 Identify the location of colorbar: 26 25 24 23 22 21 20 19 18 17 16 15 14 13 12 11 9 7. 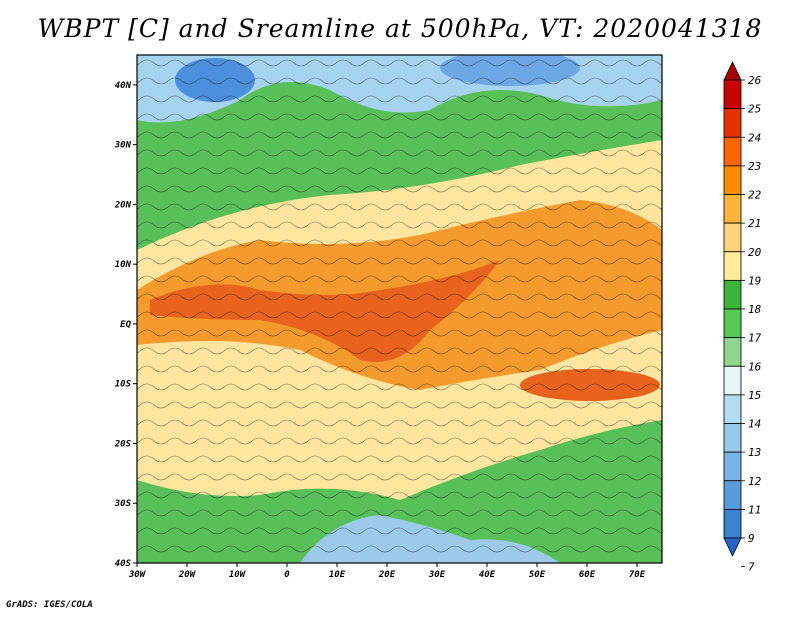
(742, 317).